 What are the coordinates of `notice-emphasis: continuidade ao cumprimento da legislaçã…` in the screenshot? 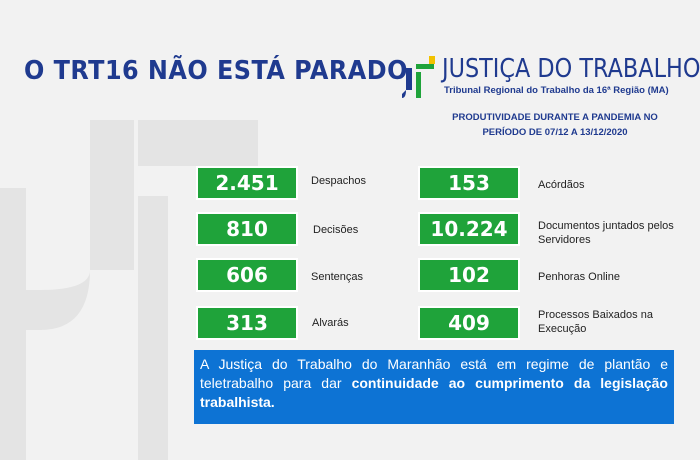 It's located at (434, 392).